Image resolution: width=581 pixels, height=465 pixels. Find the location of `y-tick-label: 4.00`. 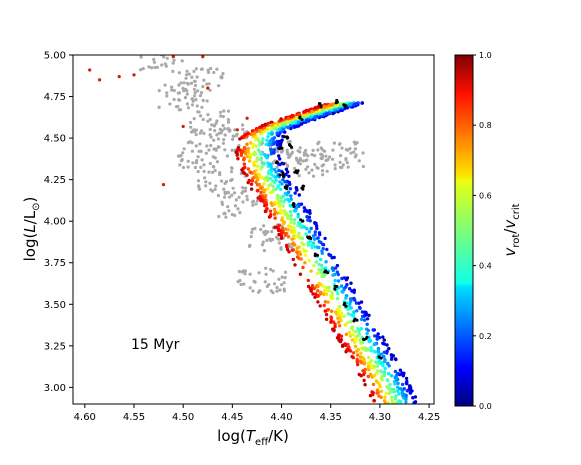

y-tick-label: 4.00 is located at coordinates (55, 222).